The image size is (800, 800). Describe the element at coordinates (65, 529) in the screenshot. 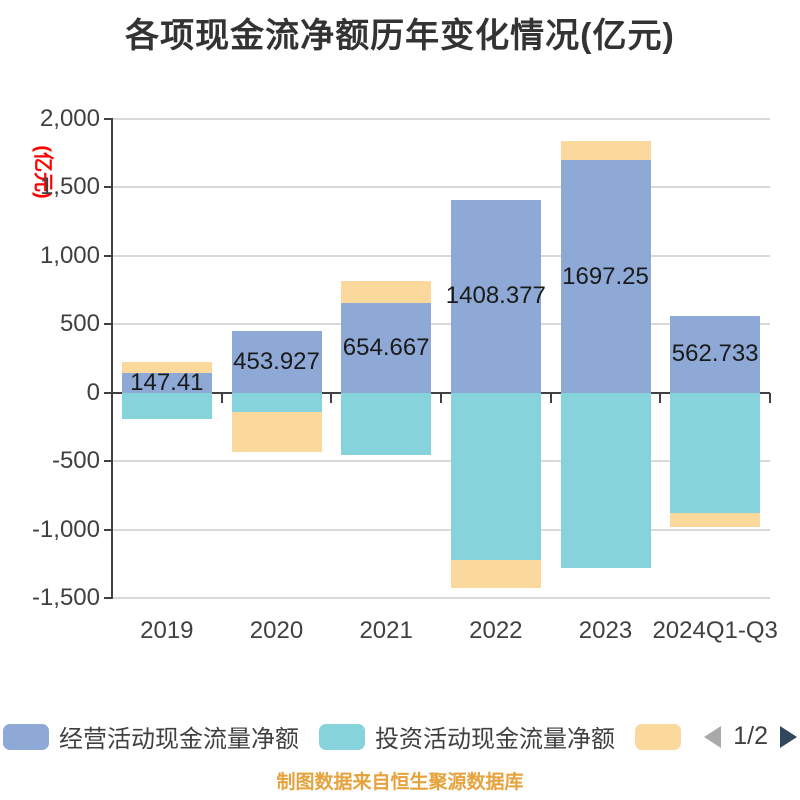

I see `y-axis-tick-label: -1,000` at that location.